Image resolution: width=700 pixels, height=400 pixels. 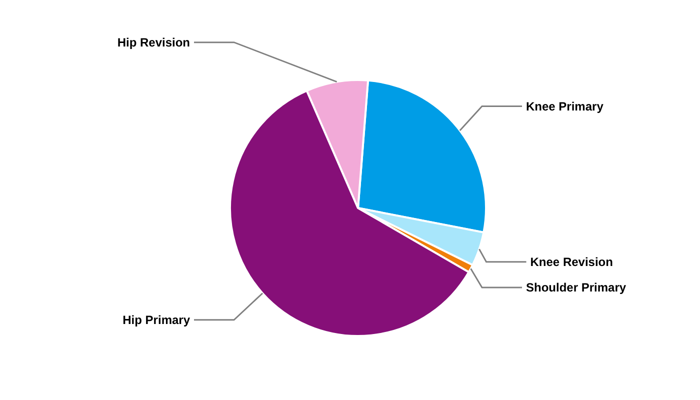 What do you see at coordinates (153, 42) in the screenshot?
I see `slice-label: Hip Revision` at bounding box center [153, 42].